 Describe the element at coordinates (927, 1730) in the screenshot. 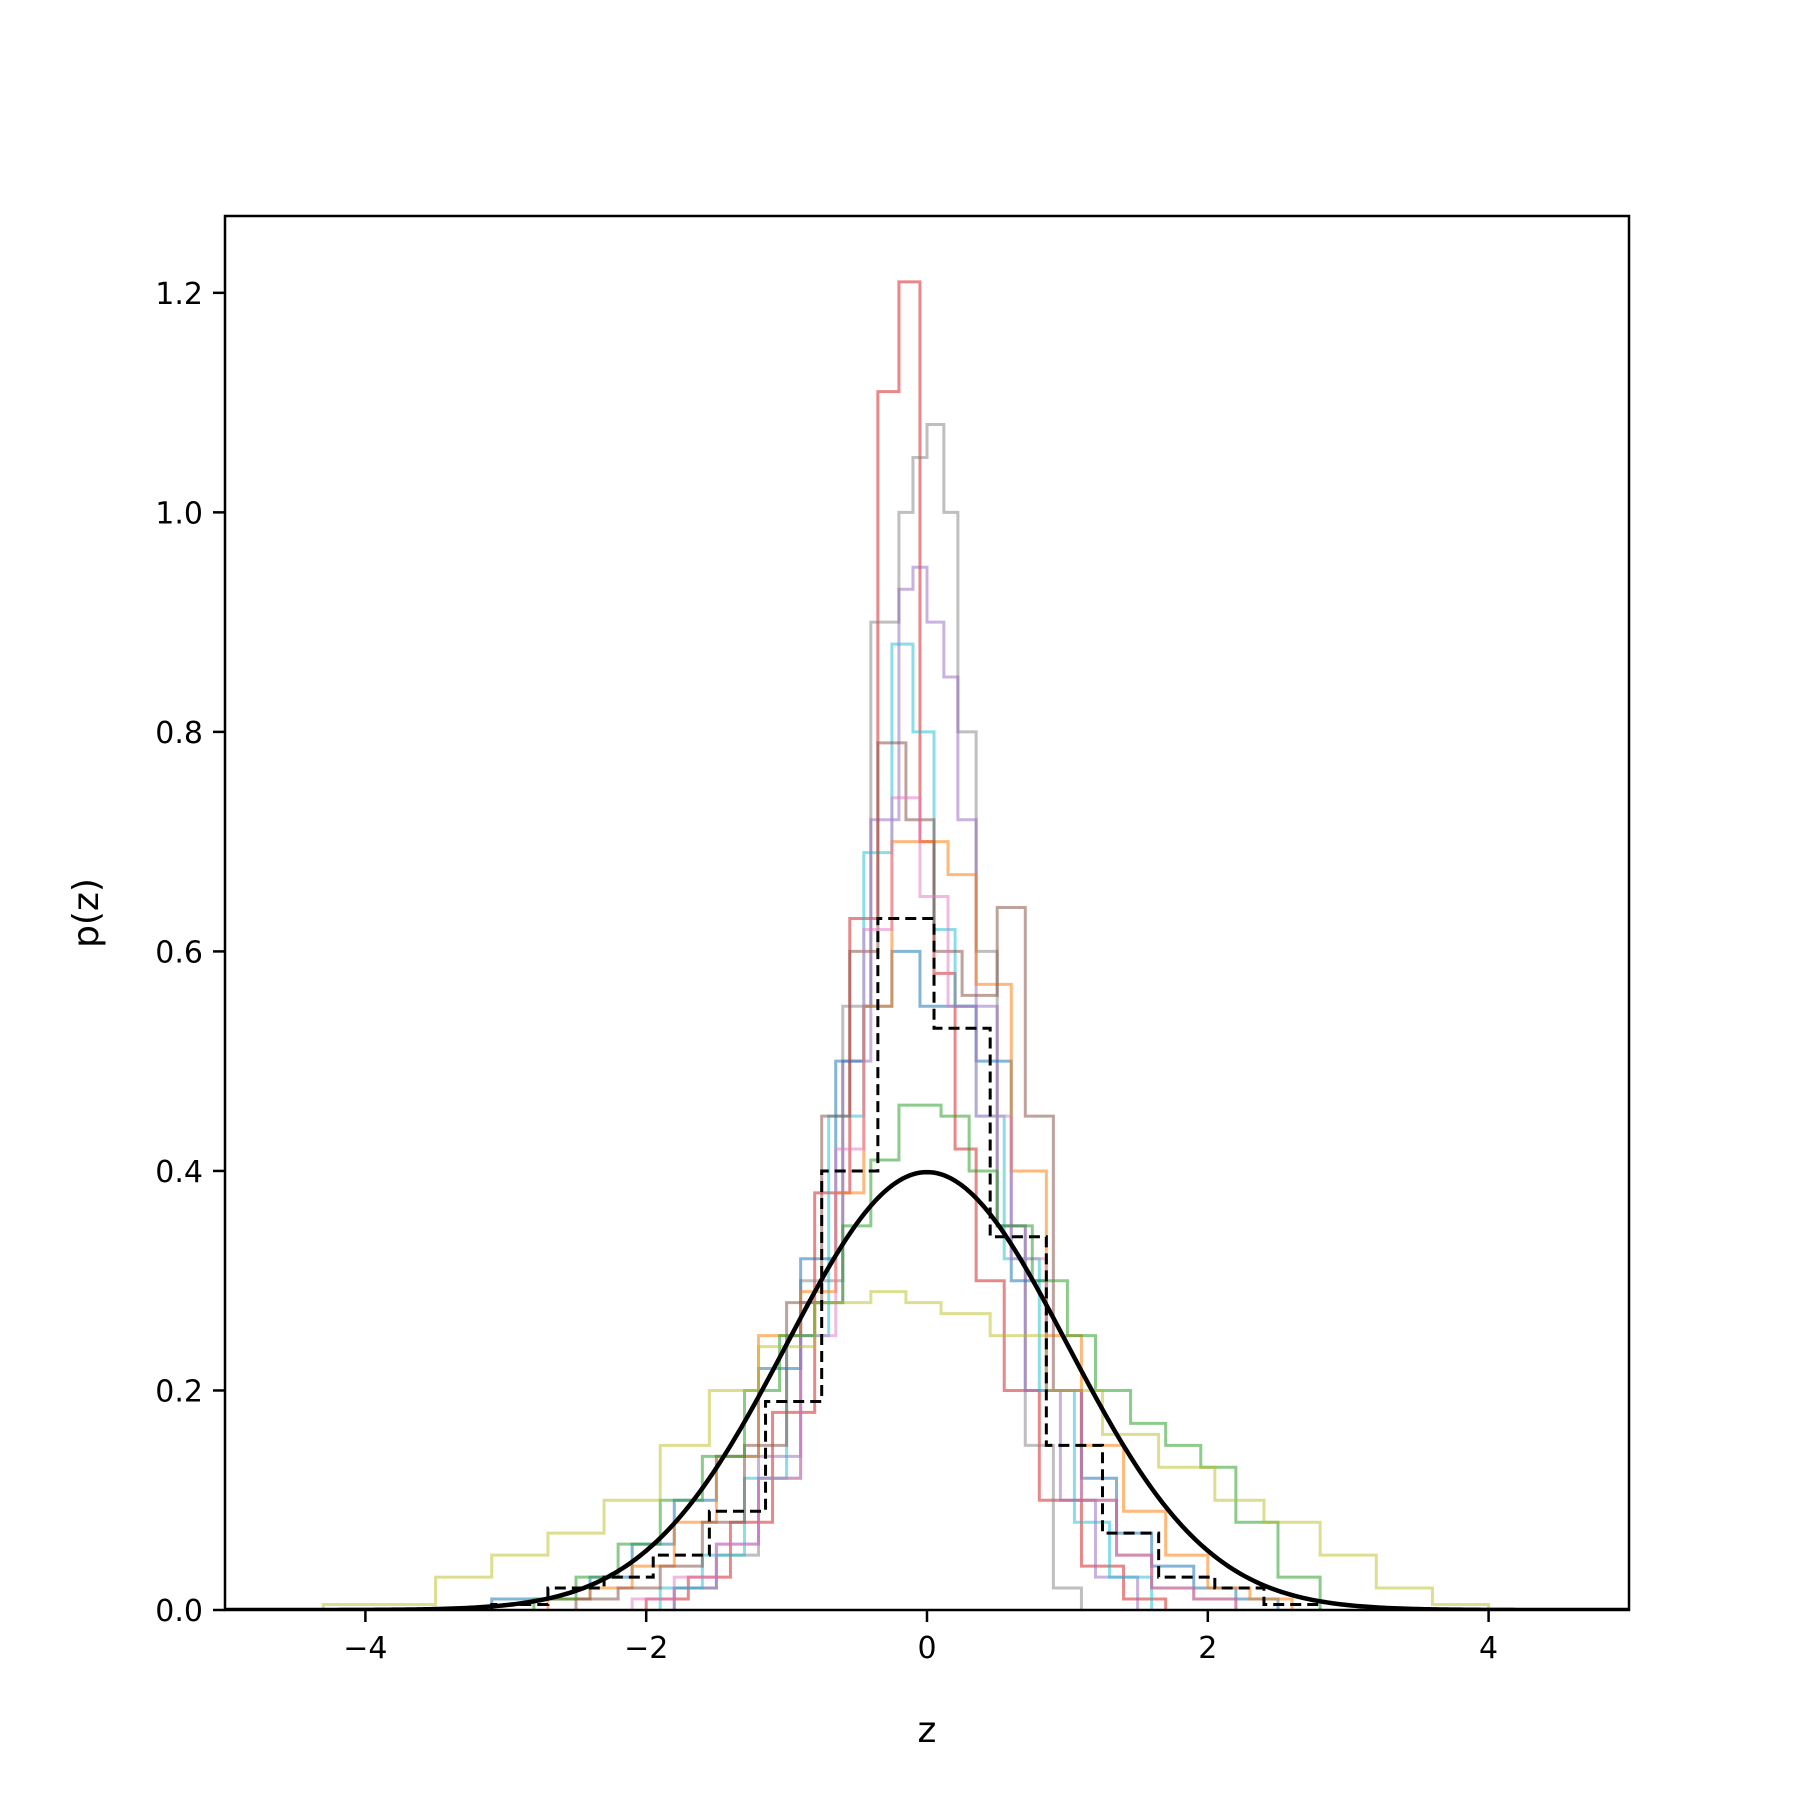

I see `x-axis-label: z` at that location.